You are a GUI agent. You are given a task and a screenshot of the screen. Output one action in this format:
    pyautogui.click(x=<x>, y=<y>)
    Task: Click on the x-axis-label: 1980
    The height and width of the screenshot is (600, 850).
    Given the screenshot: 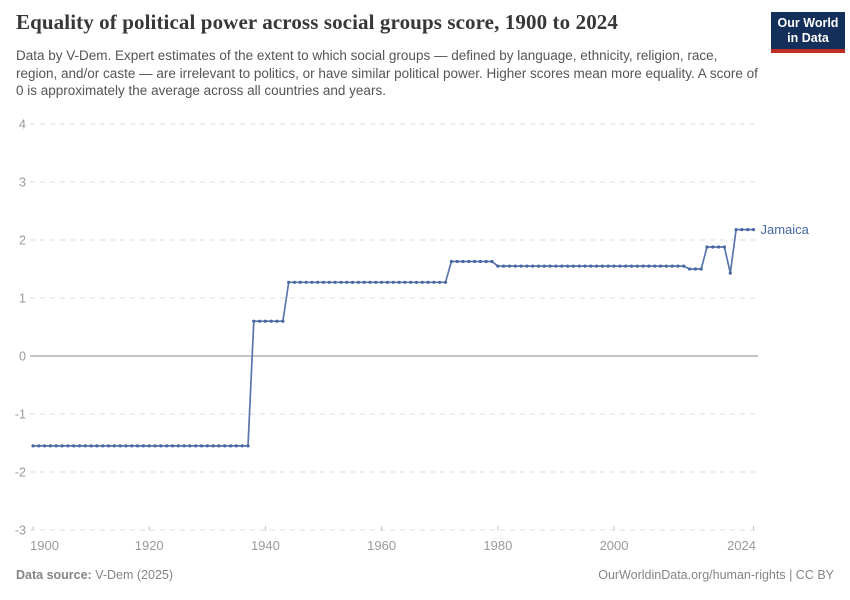 What is the action you would take?
    pyautogui.click(x=497, y=545)
    